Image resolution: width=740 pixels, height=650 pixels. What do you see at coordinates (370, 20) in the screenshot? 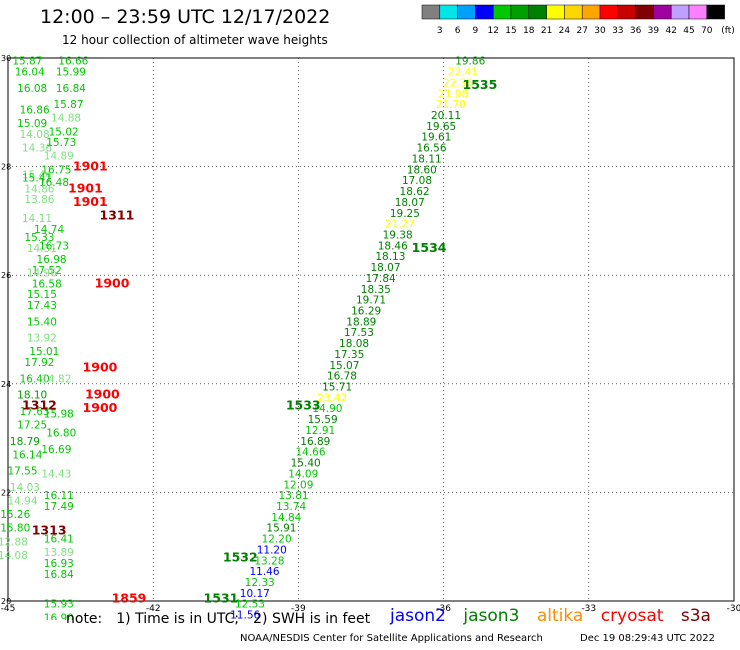
I see `color-legend: 3 6 9 12 15 18 21 24 27 30 33 36 39 42 45 70 (ft)` at bounding box center [370, 20].